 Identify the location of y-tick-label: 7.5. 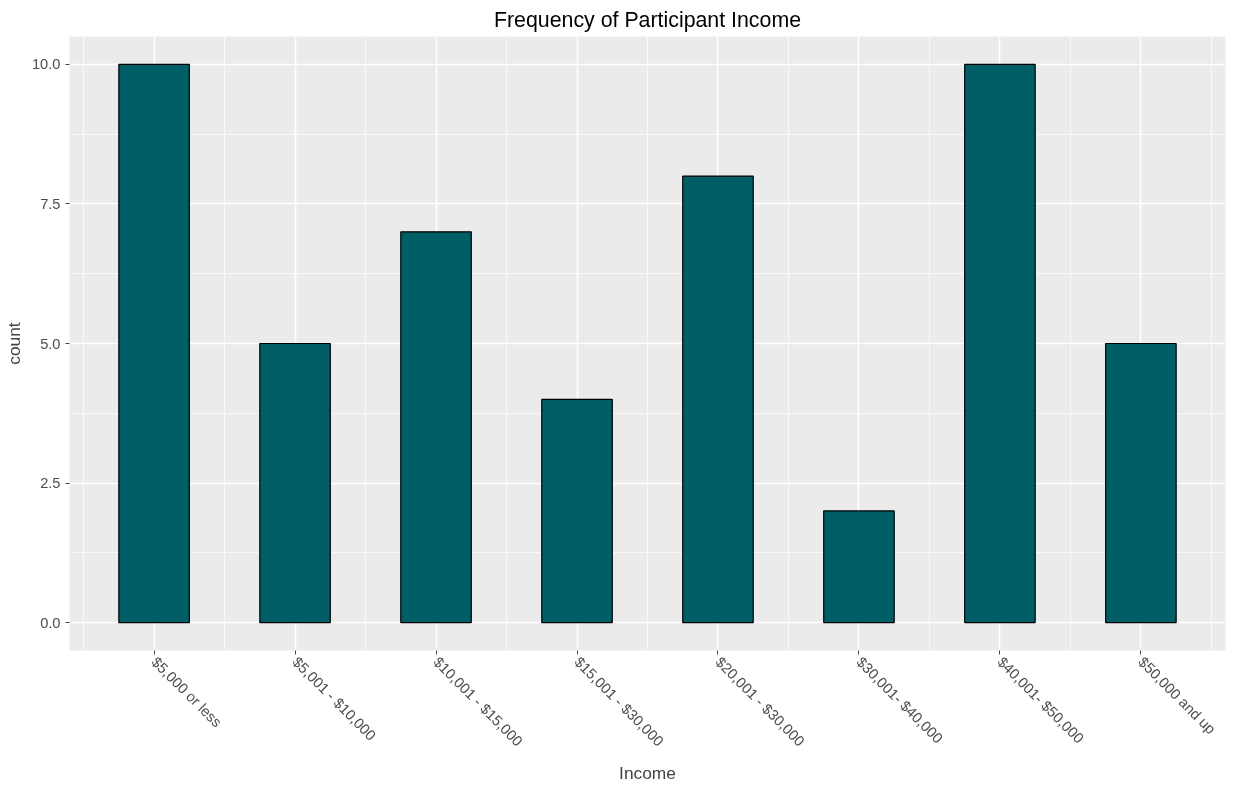
(50, 203).